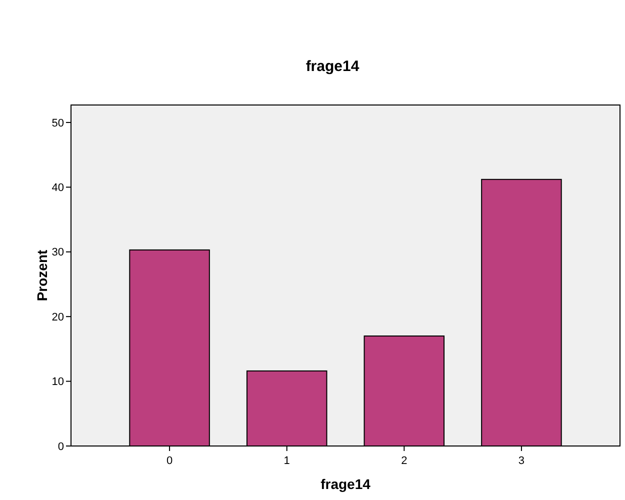  I want to click on y-axis-title: Prozent, so click(42, 275).